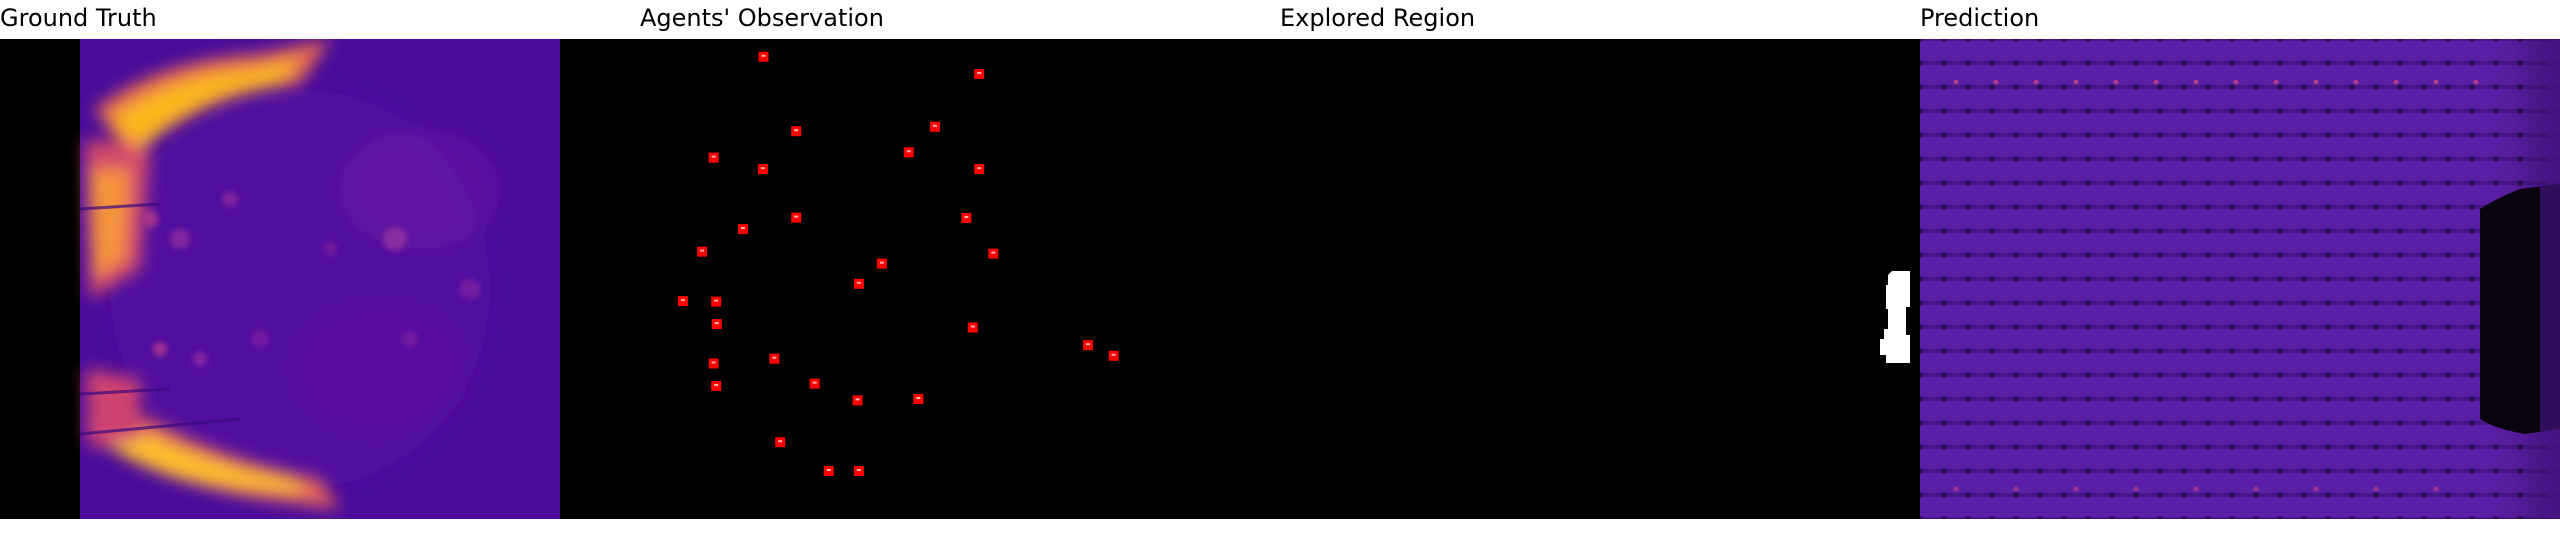  I want to click on title-agents-observation: Agents' Observation, so click(762, 18).